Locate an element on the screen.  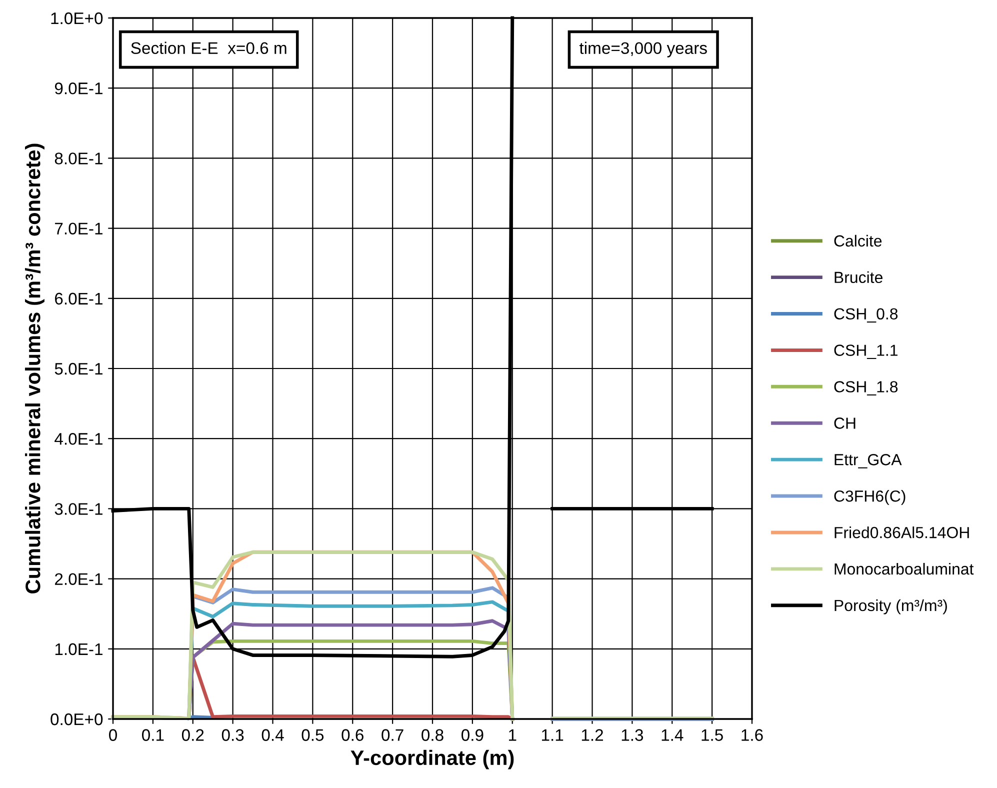
x-tick-label: 1 is located at coordinates (512, 735).